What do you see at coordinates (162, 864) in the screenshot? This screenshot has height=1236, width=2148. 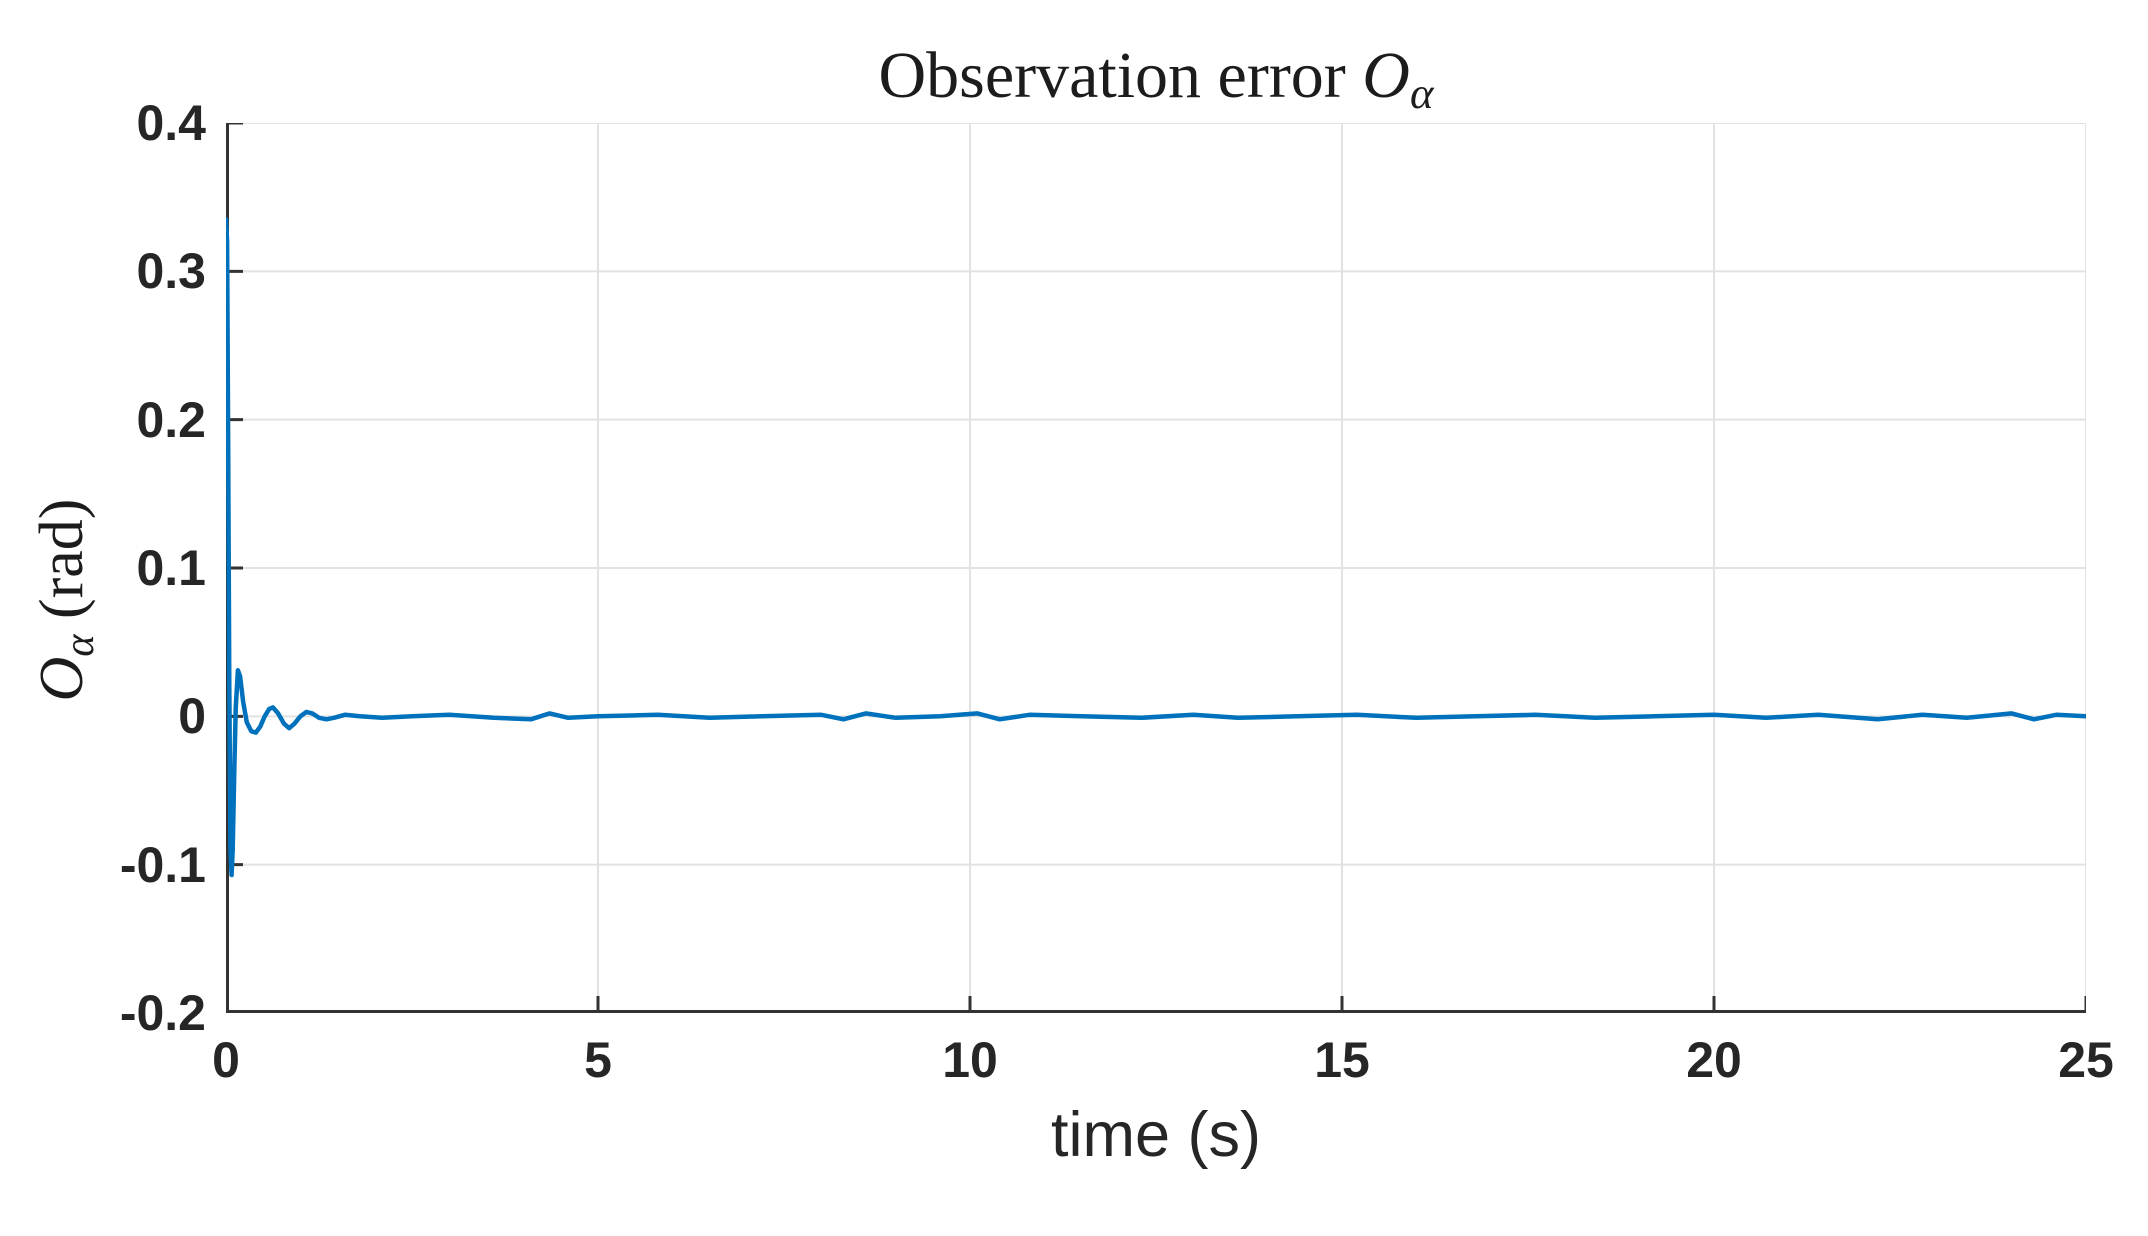 I see `y-tick-label: -0.1` at bounding box center [162, 864].